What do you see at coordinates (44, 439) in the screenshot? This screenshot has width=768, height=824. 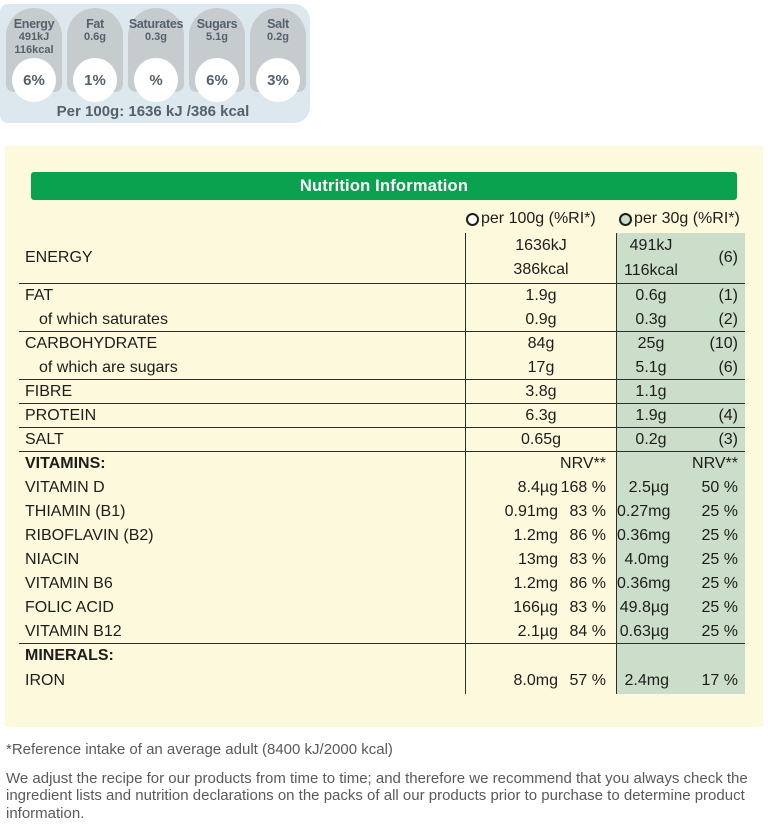 I see `row-label: SALT` at bounding box center [44, 439].